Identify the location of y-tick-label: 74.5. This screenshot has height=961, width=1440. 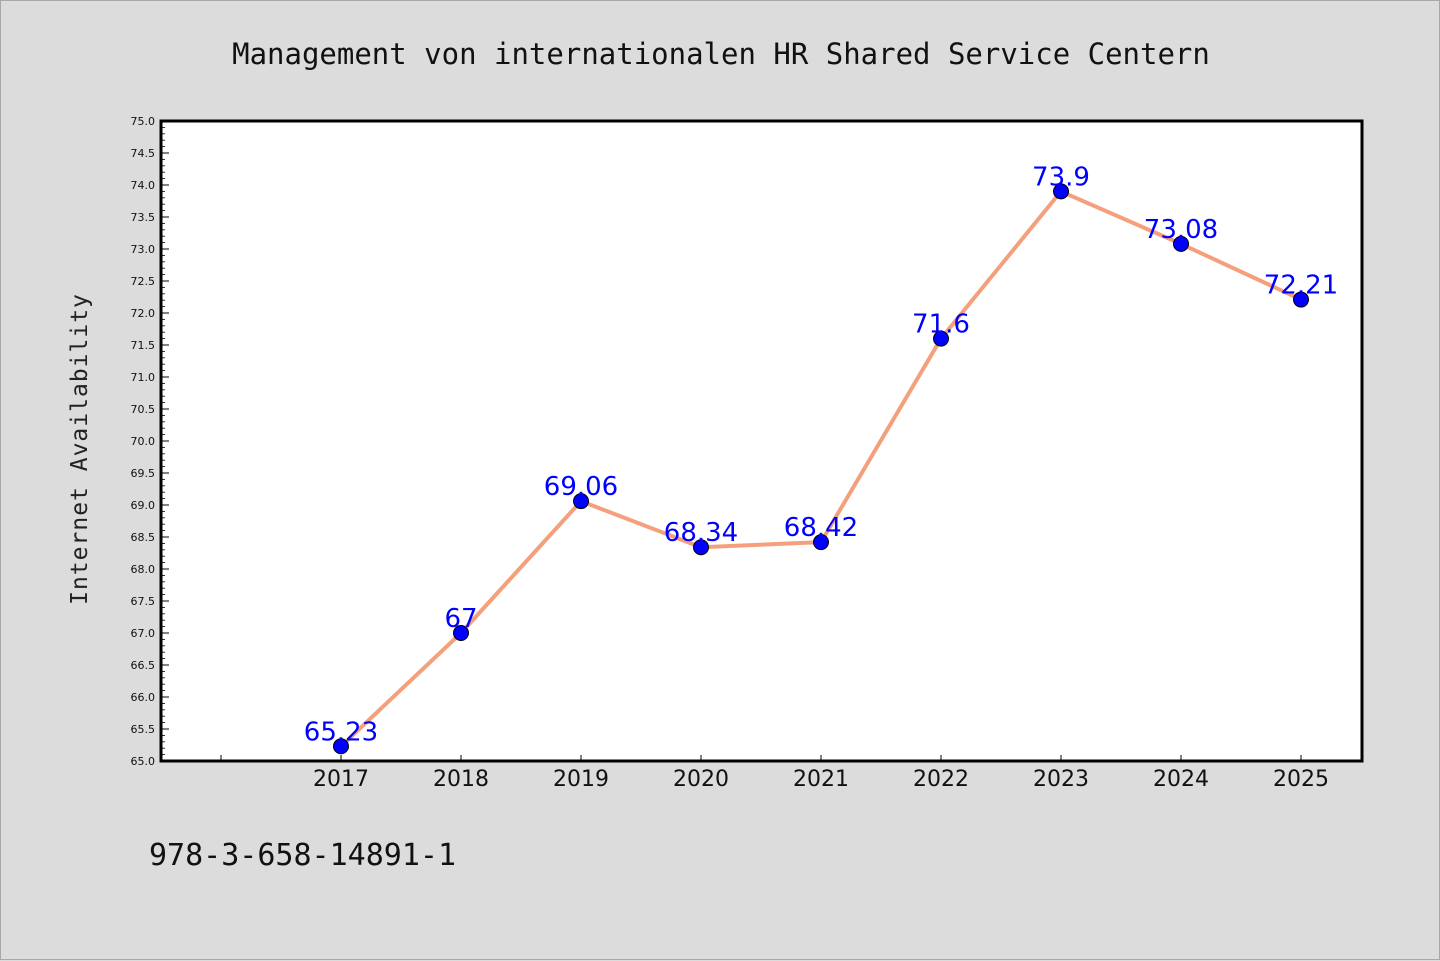
(143, 153).